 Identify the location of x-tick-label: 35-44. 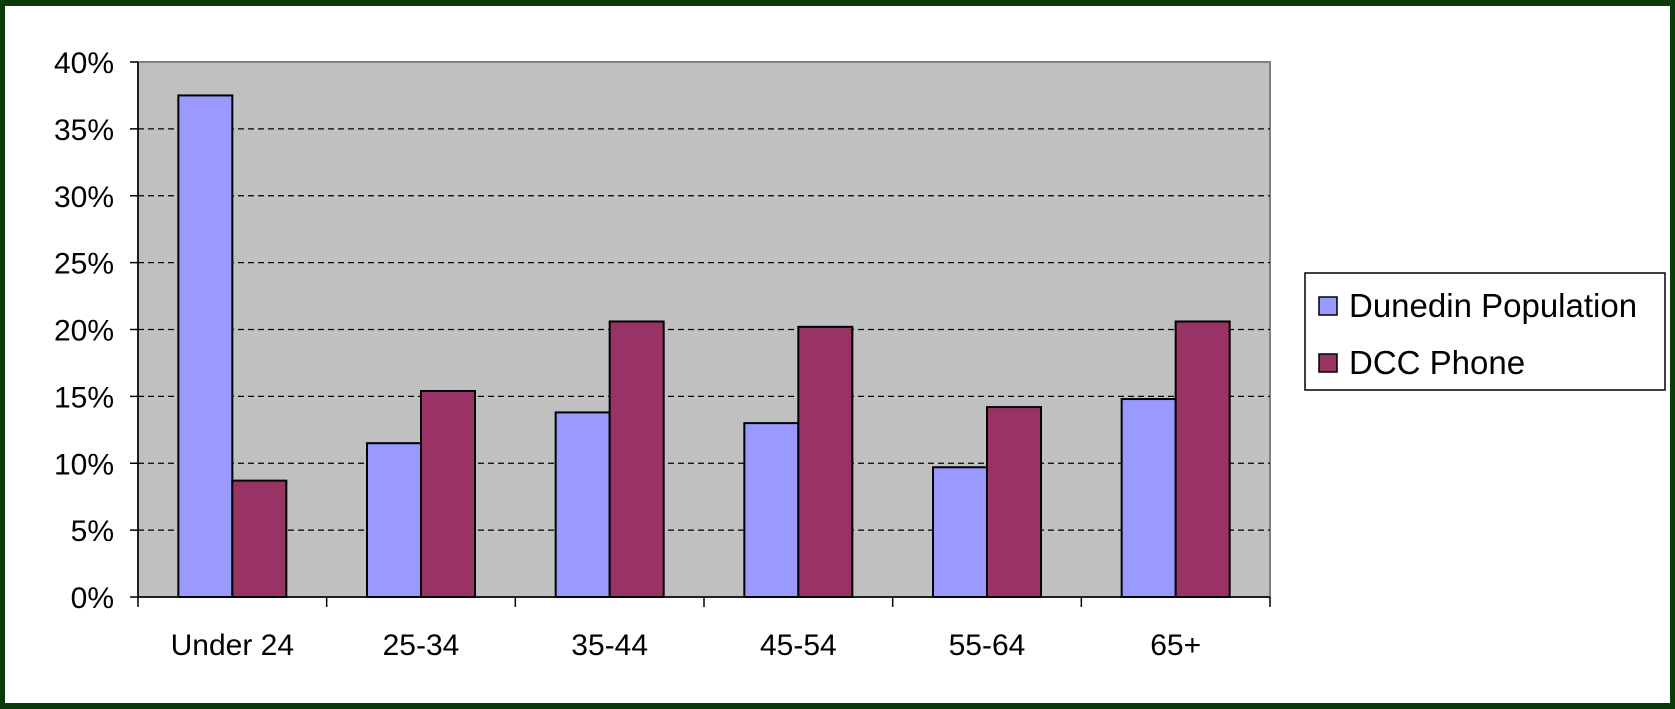
(609, 645).